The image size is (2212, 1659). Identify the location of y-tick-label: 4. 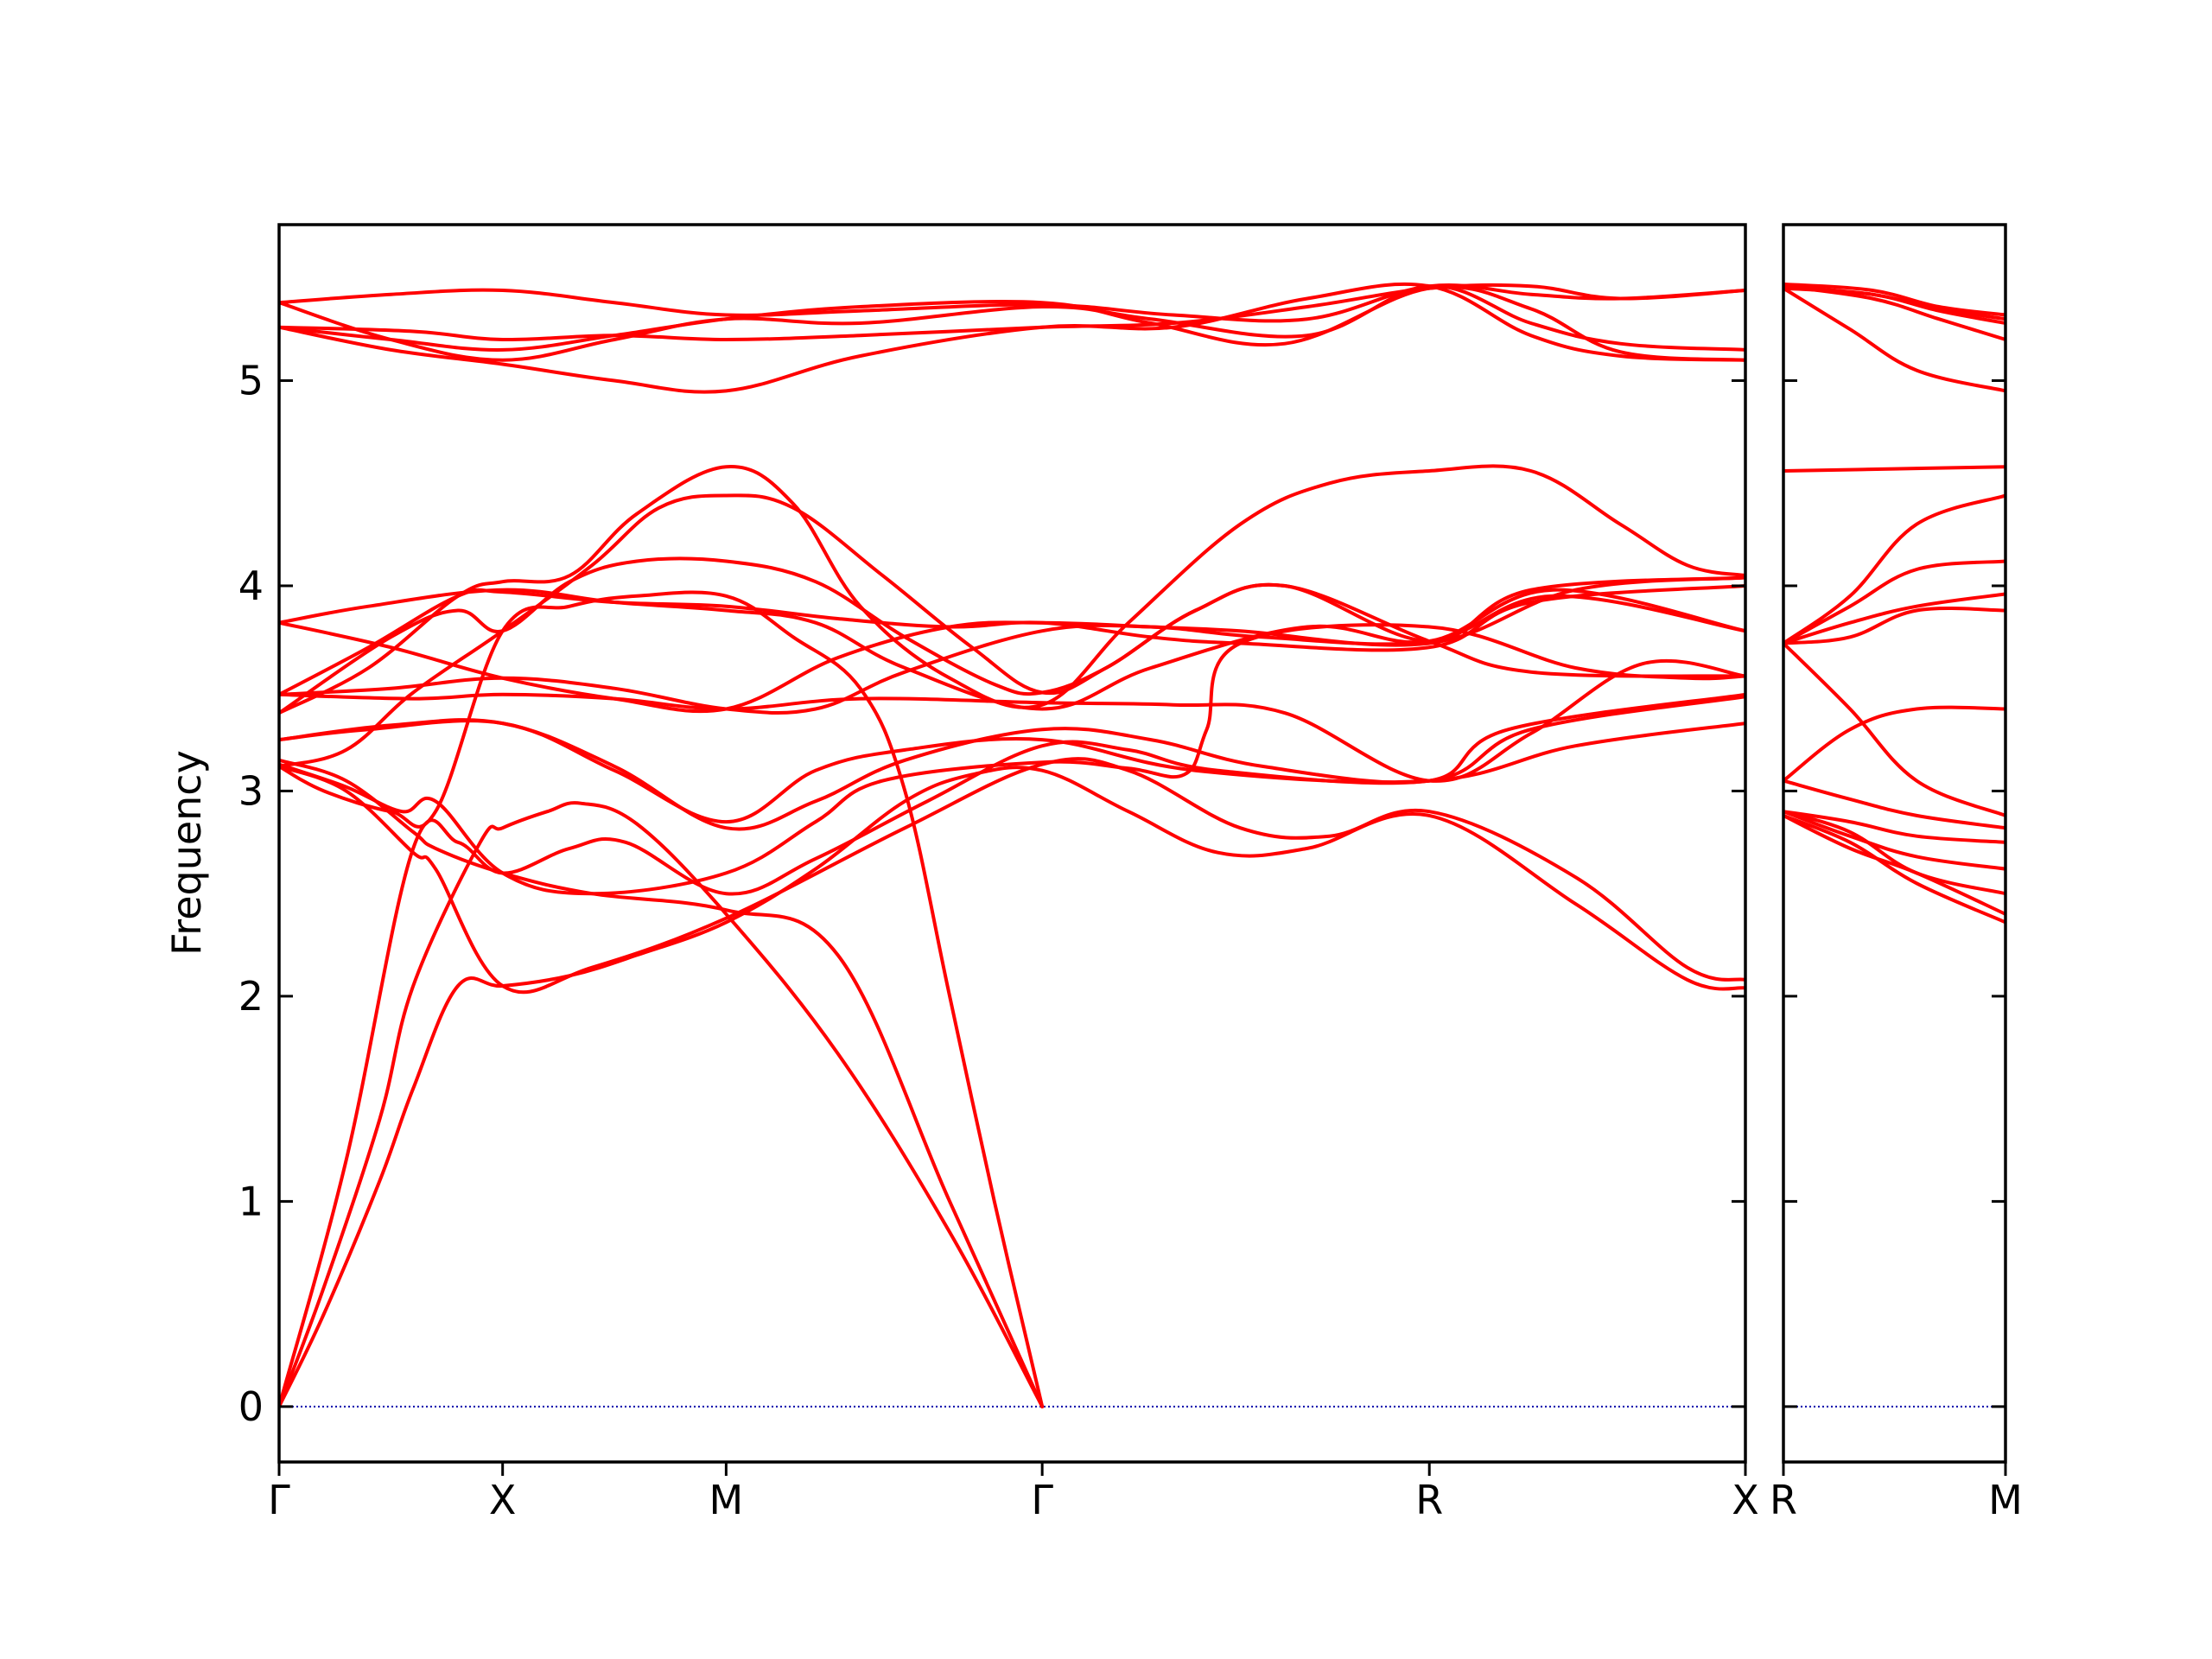
(251, 586).